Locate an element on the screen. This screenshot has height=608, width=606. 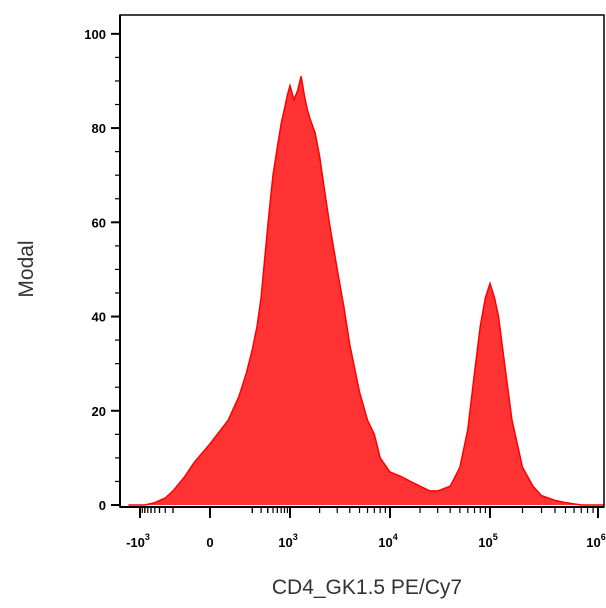
y-axis-title: Modal is located at coordinates (26, 268).